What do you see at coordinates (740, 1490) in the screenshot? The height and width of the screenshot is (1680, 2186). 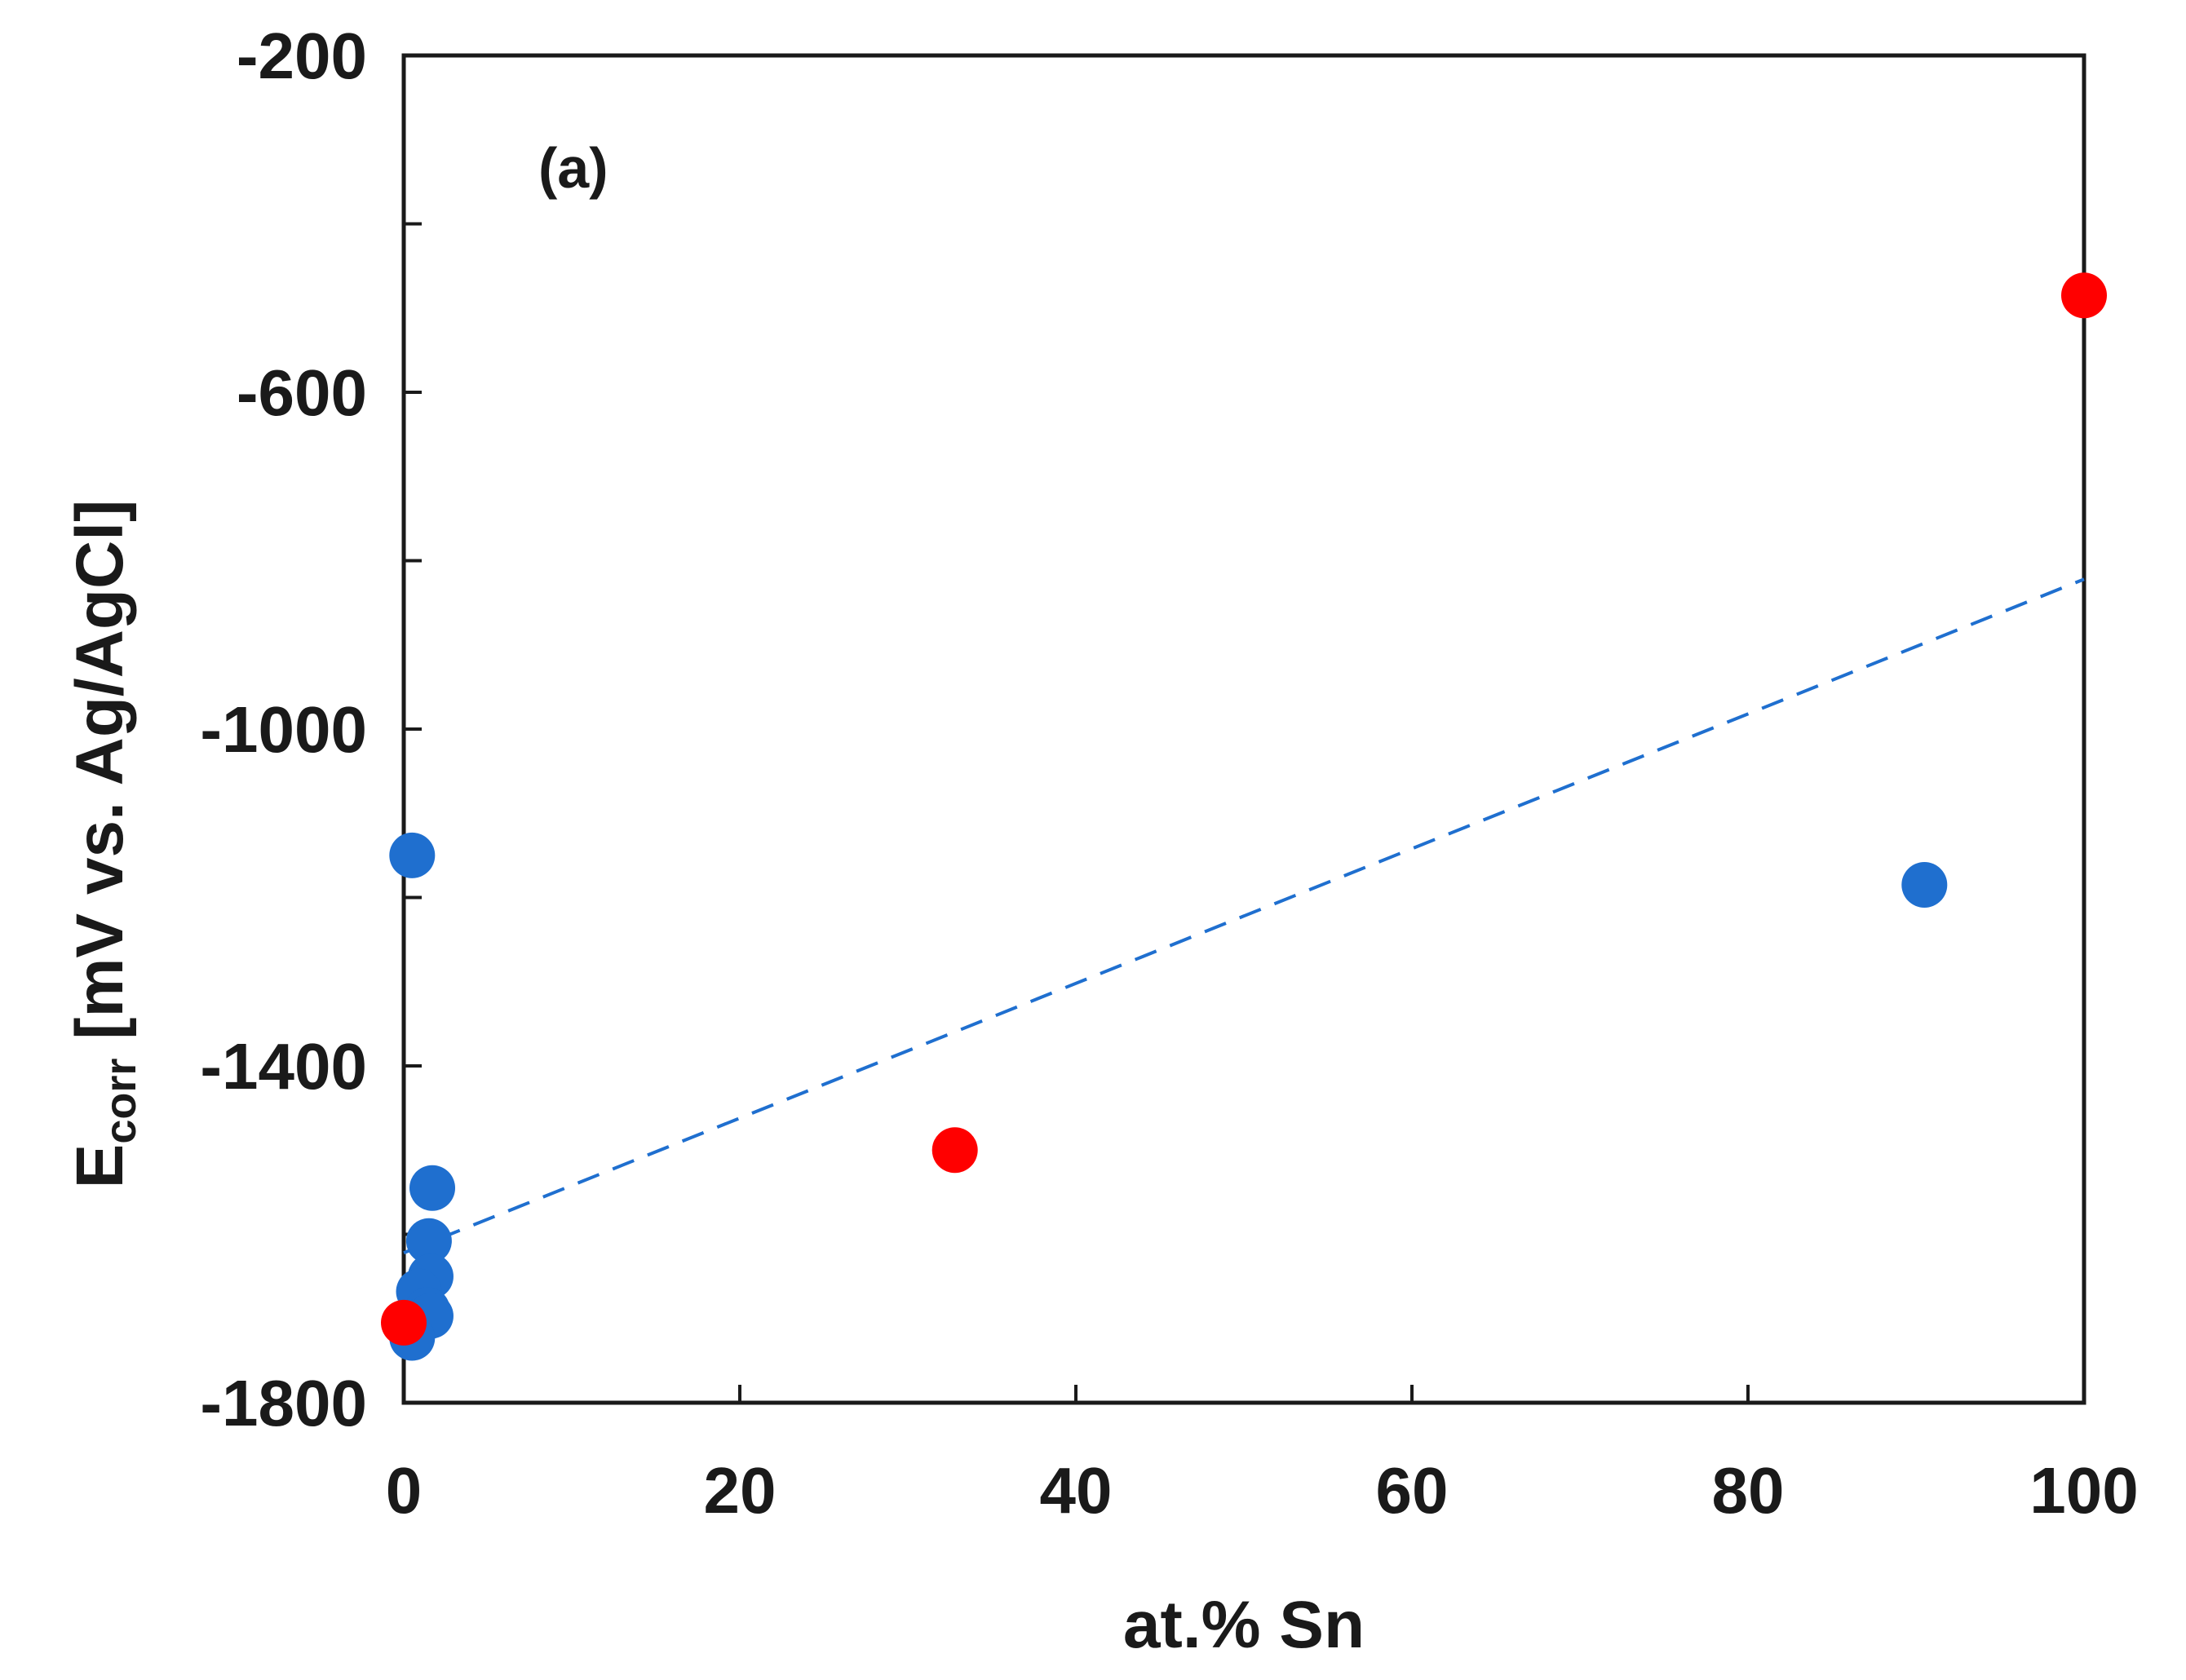 I see `x-tick-label: 20` at bounding box center [740, 1490].